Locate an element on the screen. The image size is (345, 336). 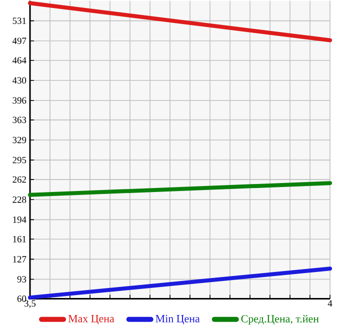
y-tick-label: 464 is located at coordinates (19, 60).